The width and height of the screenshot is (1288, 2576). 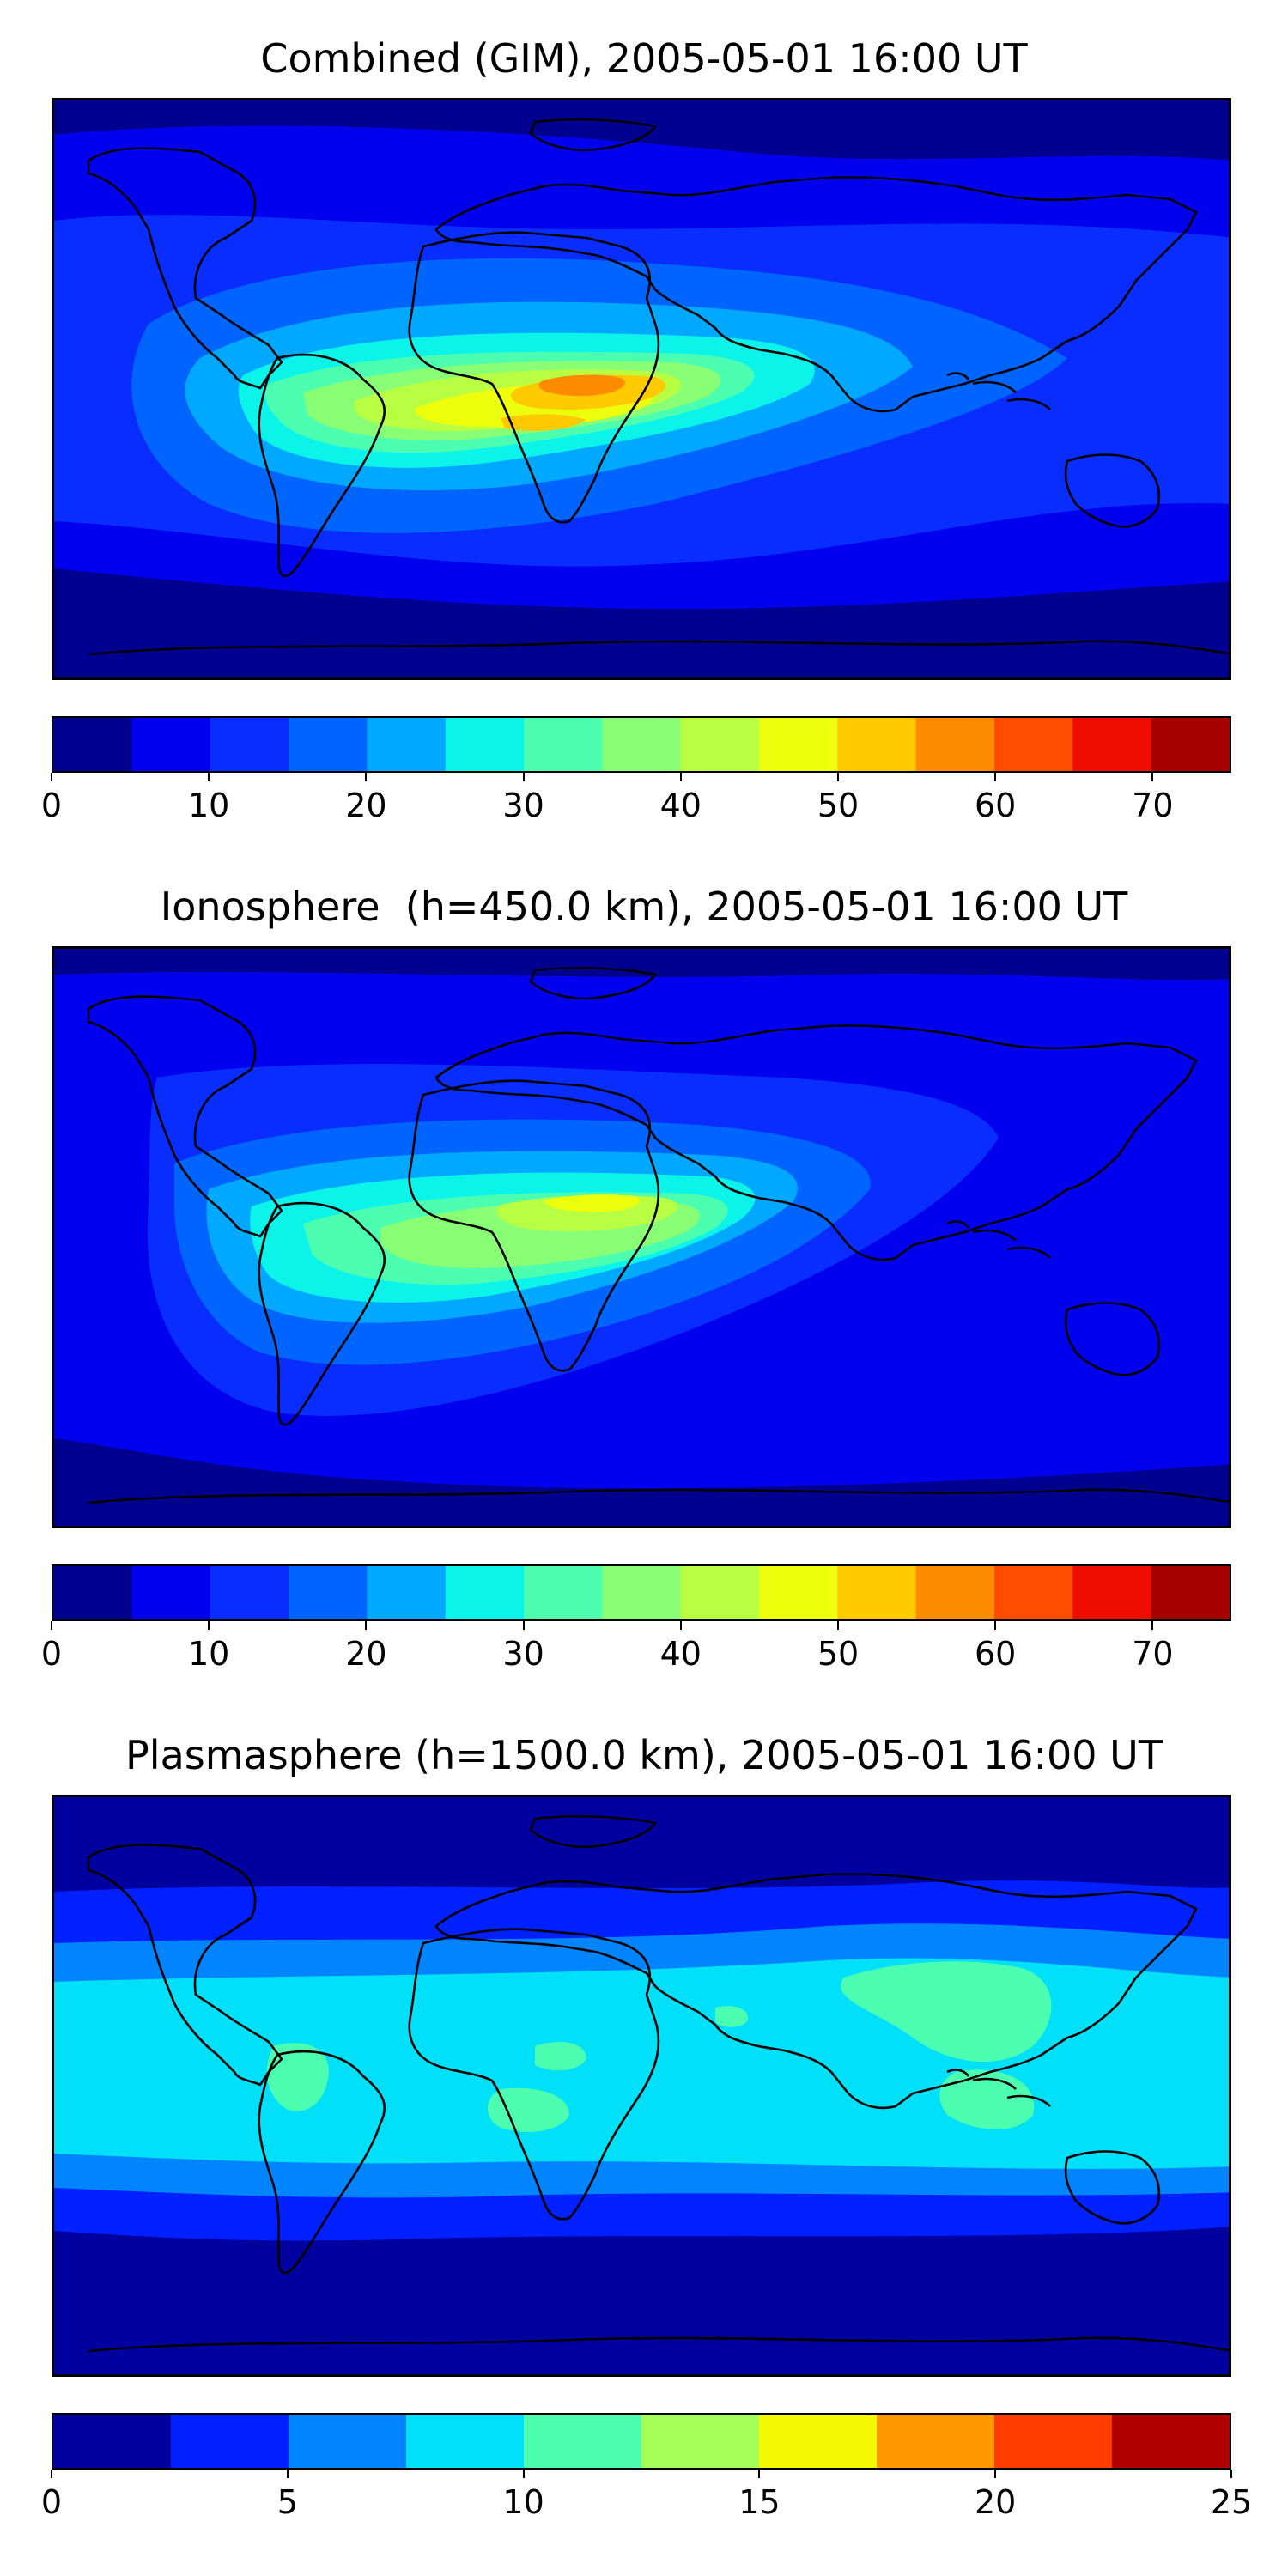 I want to click on colorbar-tick-label: 5, so click(x=287, y=2502).